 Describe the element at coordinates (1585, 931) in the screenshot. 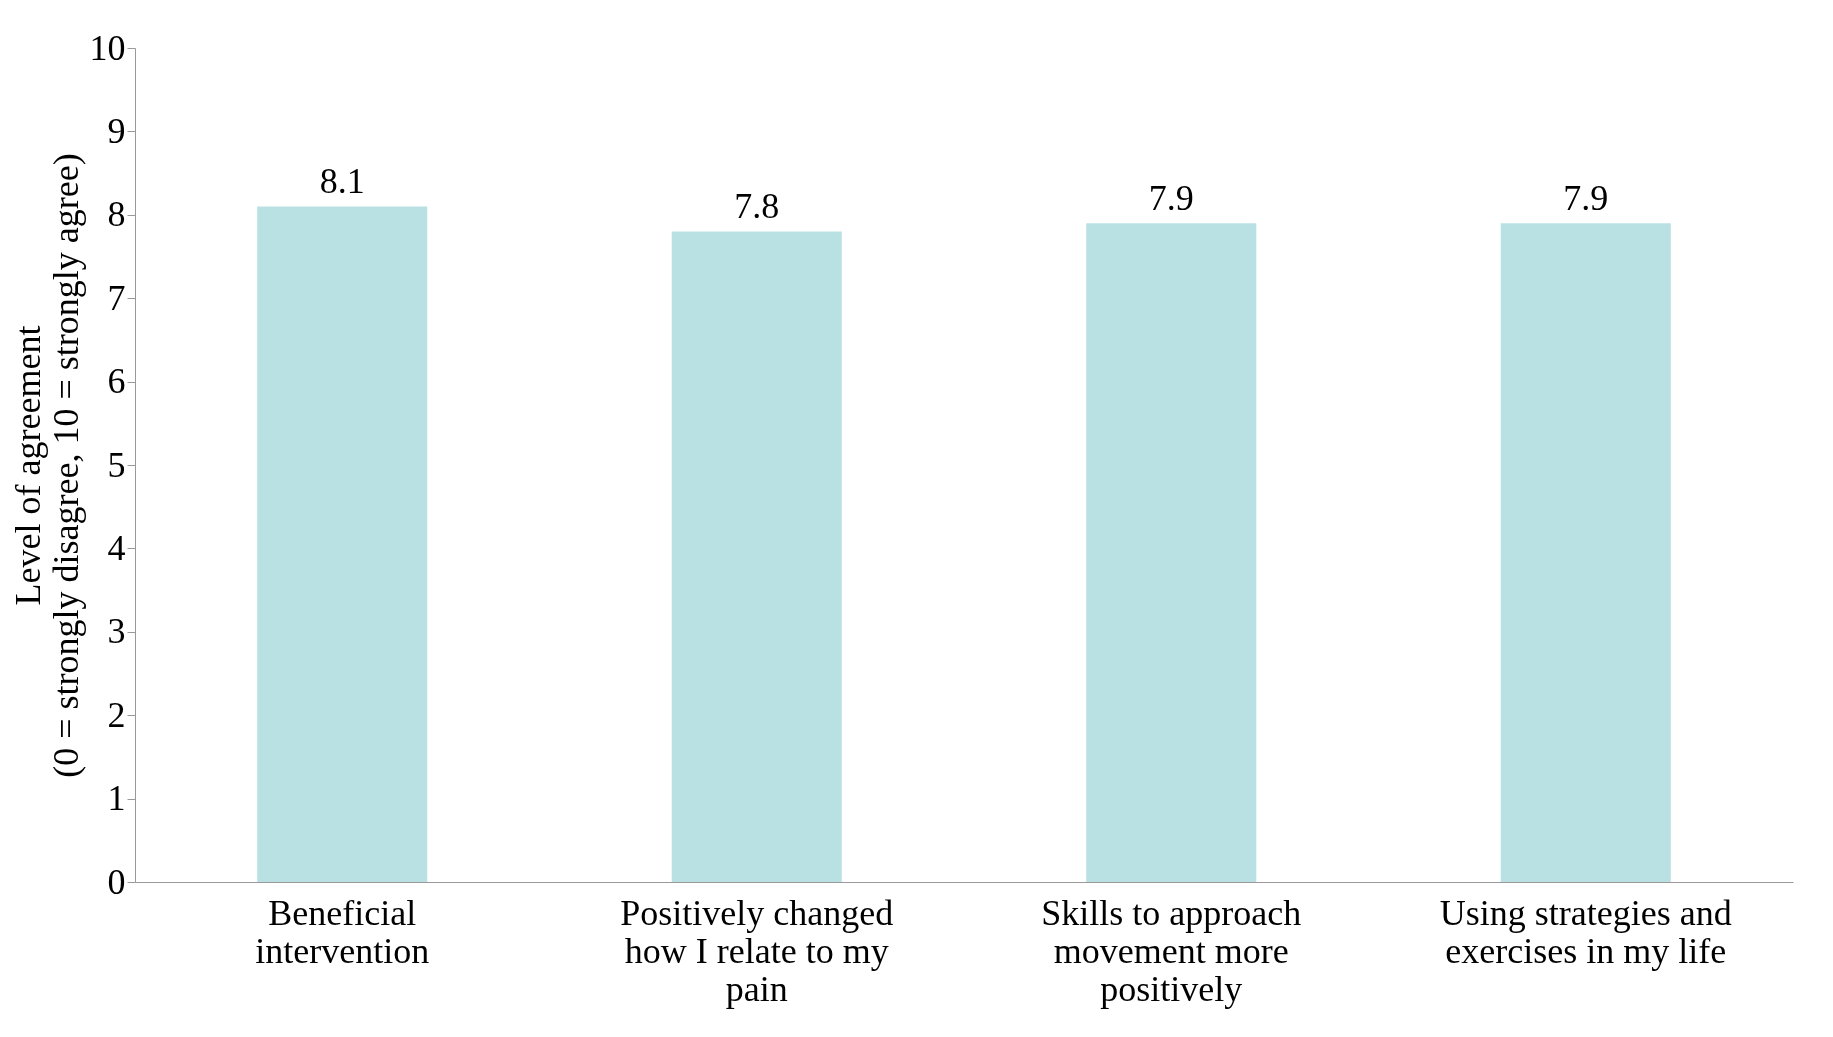

I see `x-tick-label: Using strategies and exercises in my life` at that location.